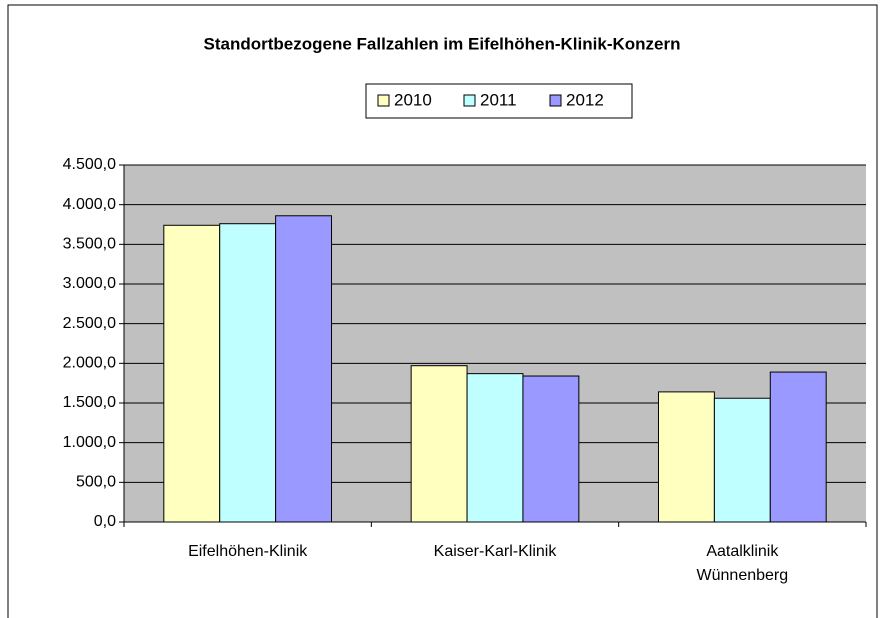 The width and height of the screenshot is (885, 618). Describe the element at coordinates (89, 244) in the screenshot. I see `y-tick-label: 3.500,0` at that location.